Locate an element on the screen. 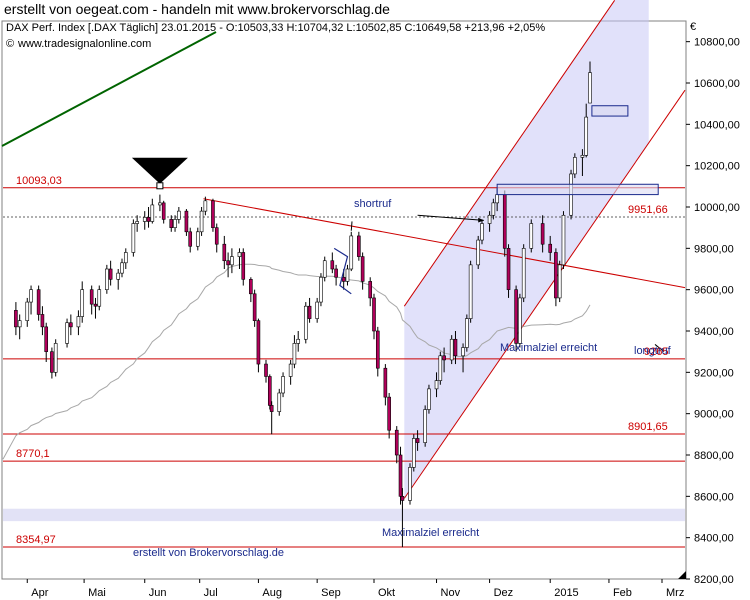  copyright-icon: © is located at coordinates (10, 44).